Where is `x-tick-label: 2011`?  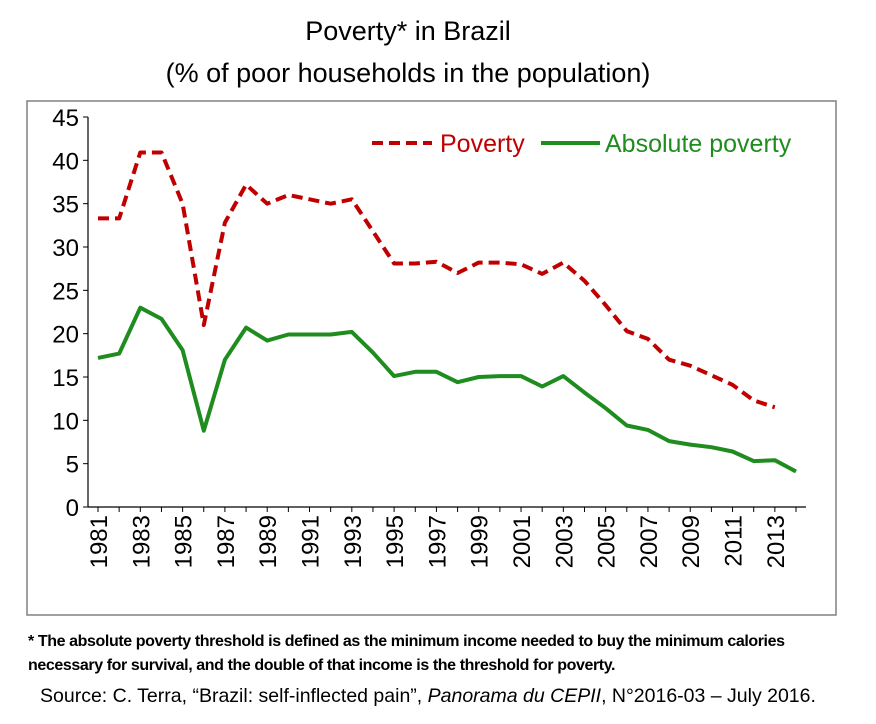 x-tick-label: 2011 is located at coordinates (734, 541).